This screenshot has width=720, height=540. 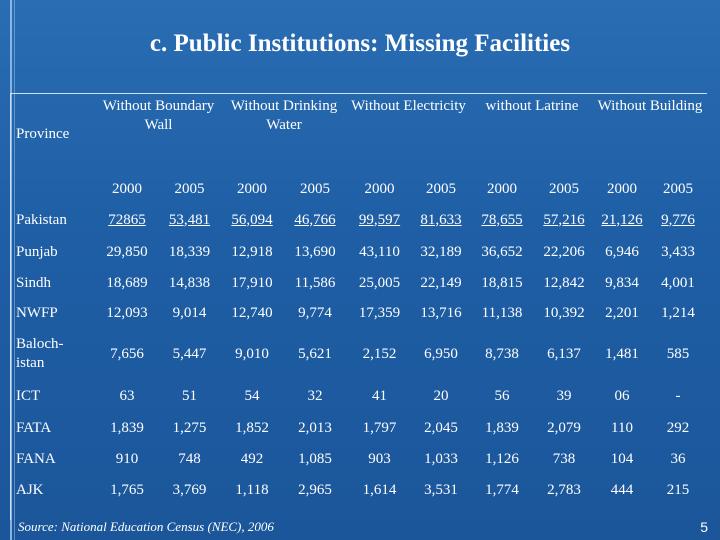 What do you see at coordinates (678, 282) in the screenshot?
I see `table-cell: 4,001` at bounding box center [678, 282].